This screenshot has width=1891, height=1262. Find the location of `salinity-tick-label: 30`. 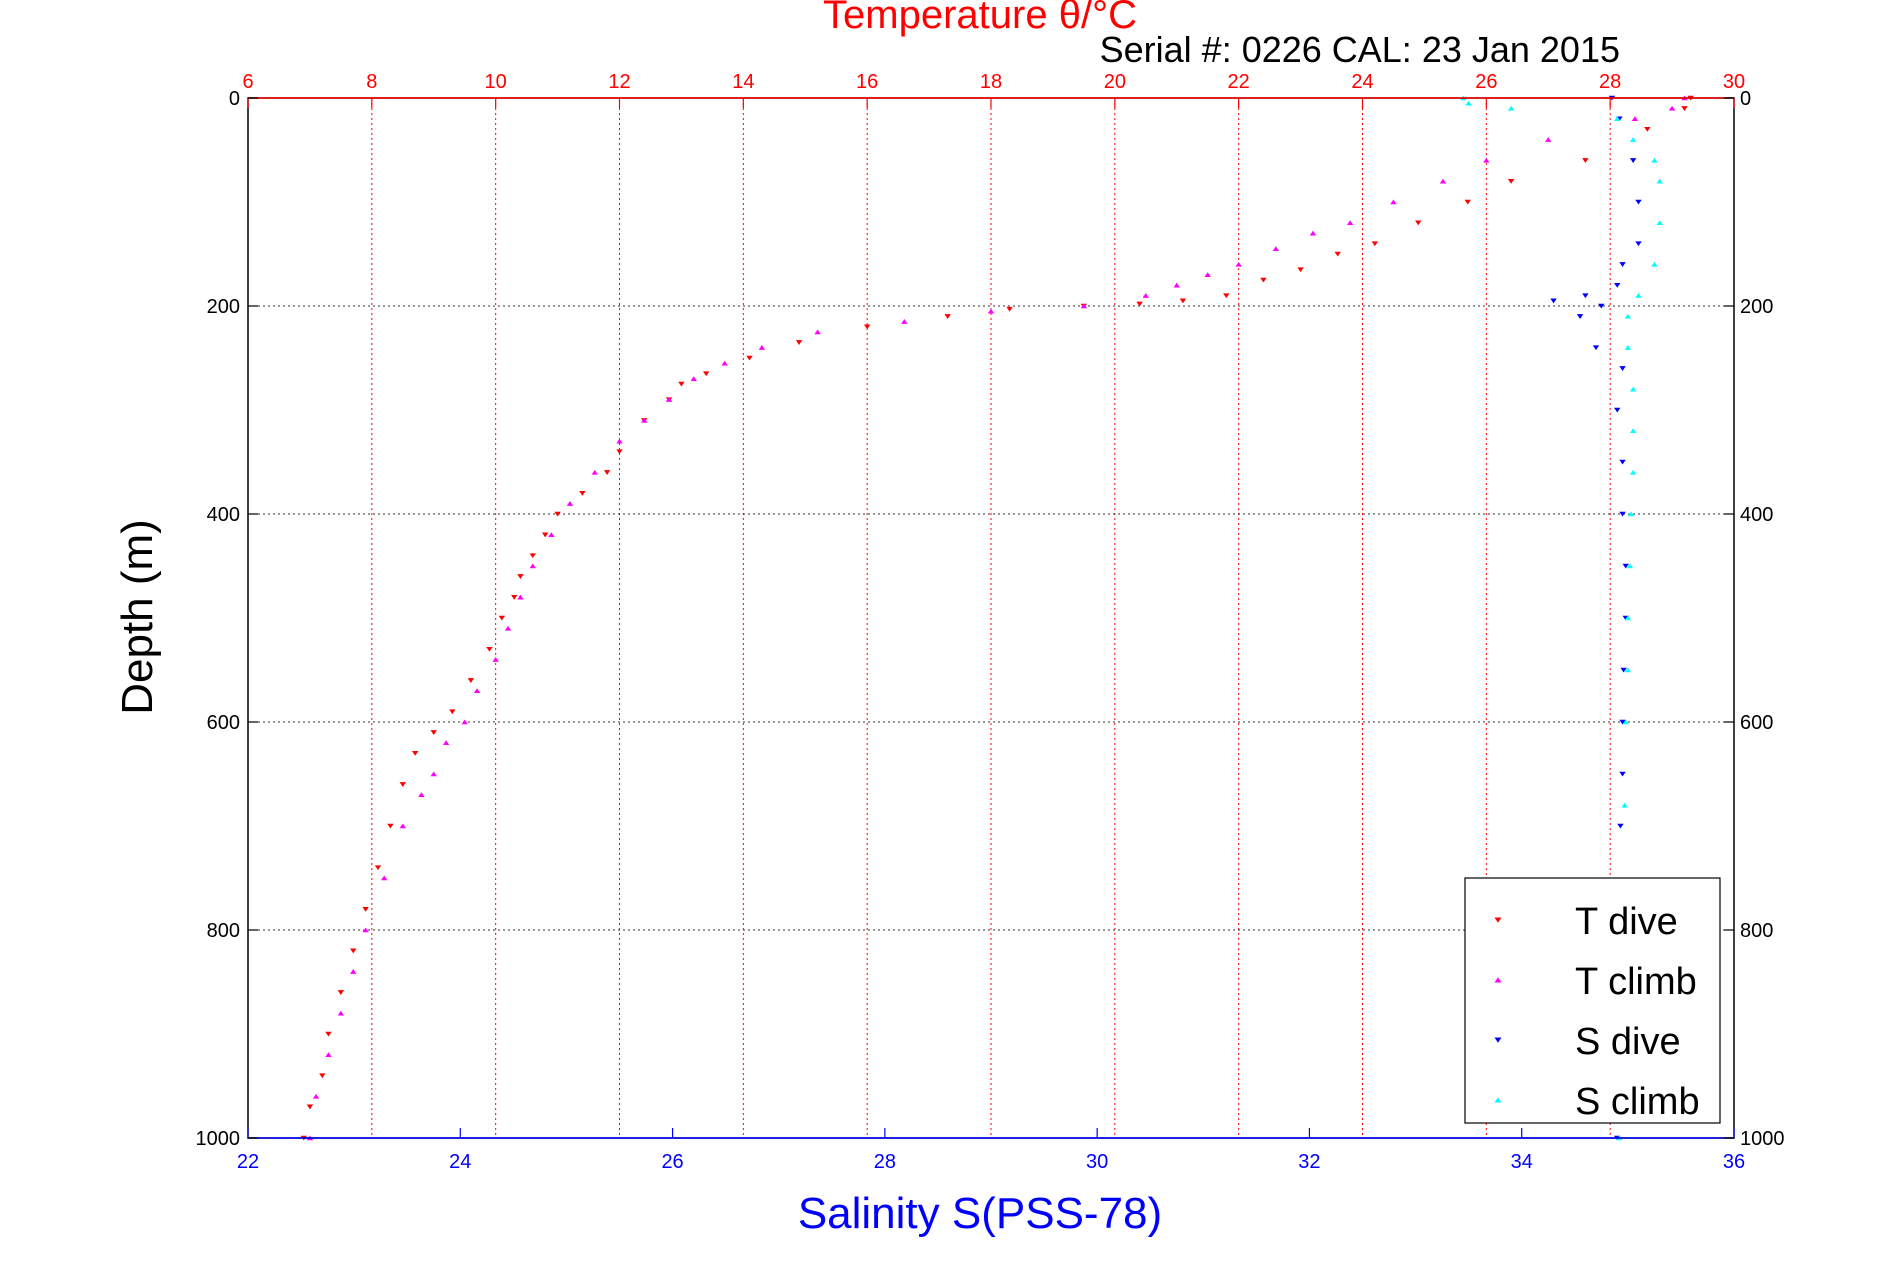

salinity-tick-label: 30 is located at coordinates (1097, 1162).